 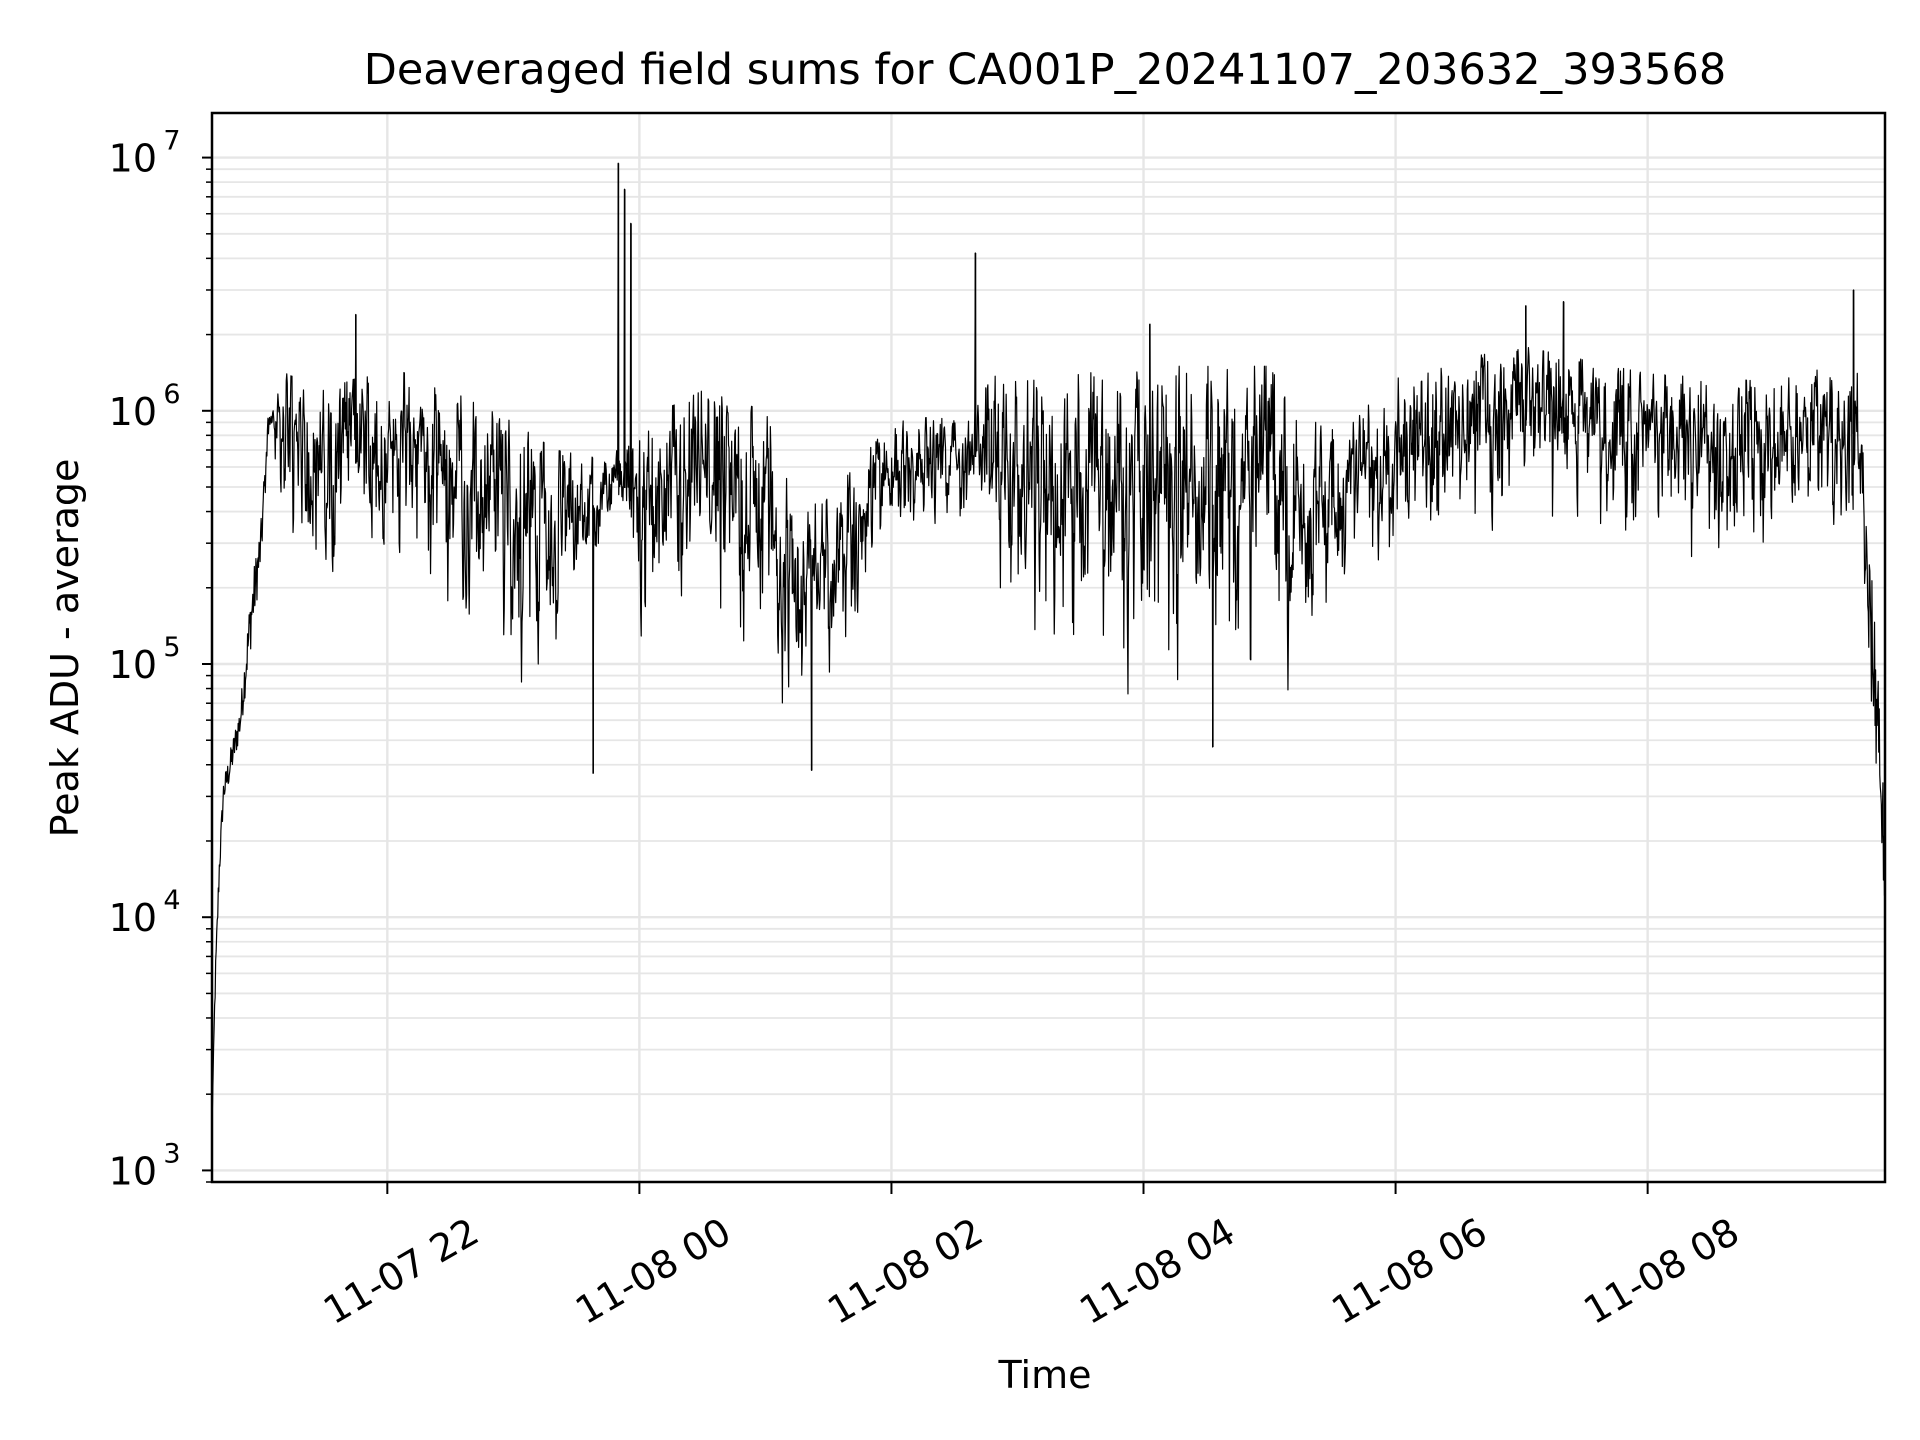 I want to click on y-tick-exponent: 7, so click(x=171, y=141).